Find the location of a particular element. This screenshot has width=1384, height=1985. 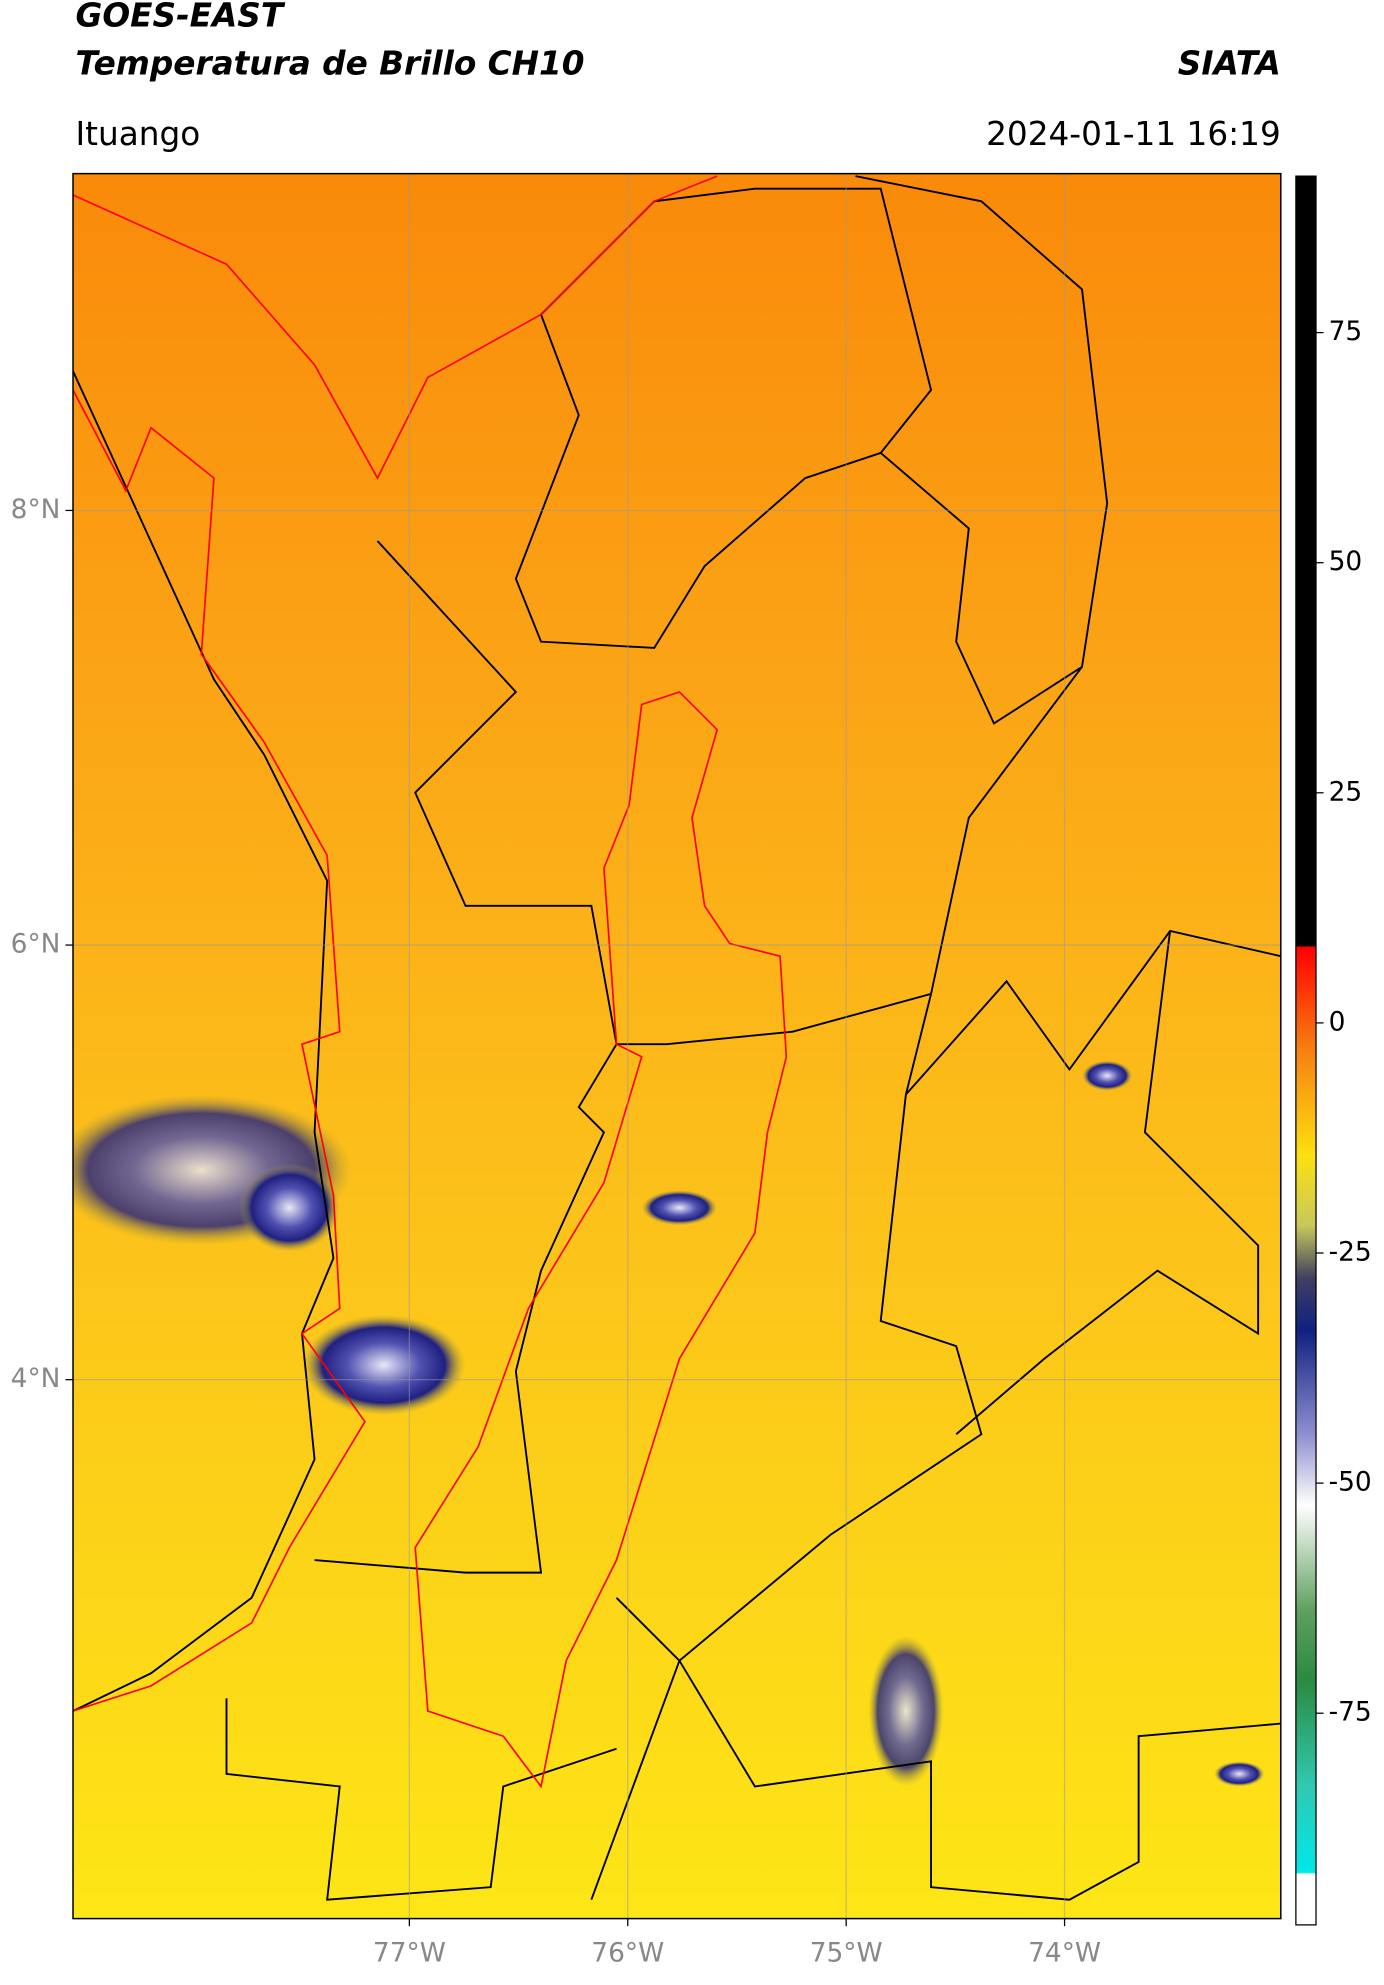

y-tick-label: 8°N is located at coordinates (36, 509).